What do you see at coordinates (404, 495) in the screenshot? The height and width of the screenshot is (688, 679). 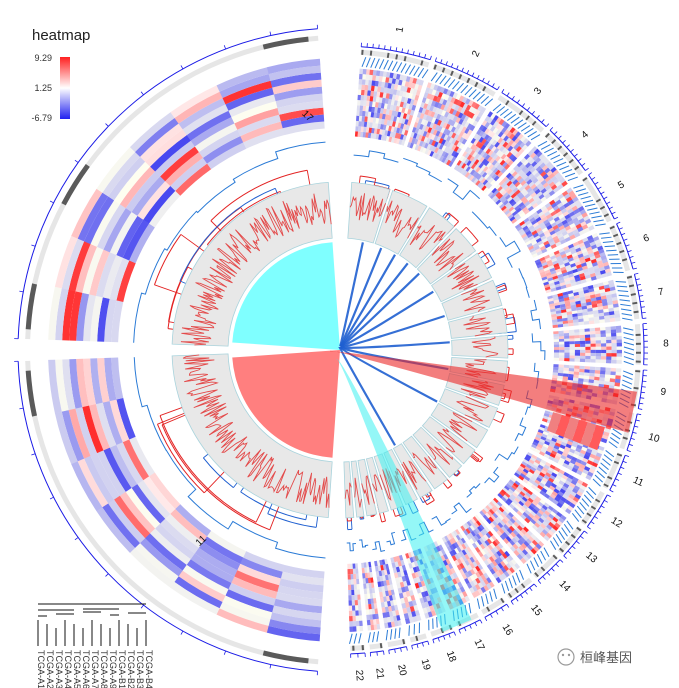 I see `highlight-ribbon-cyan` at bounding box center [404, 495].